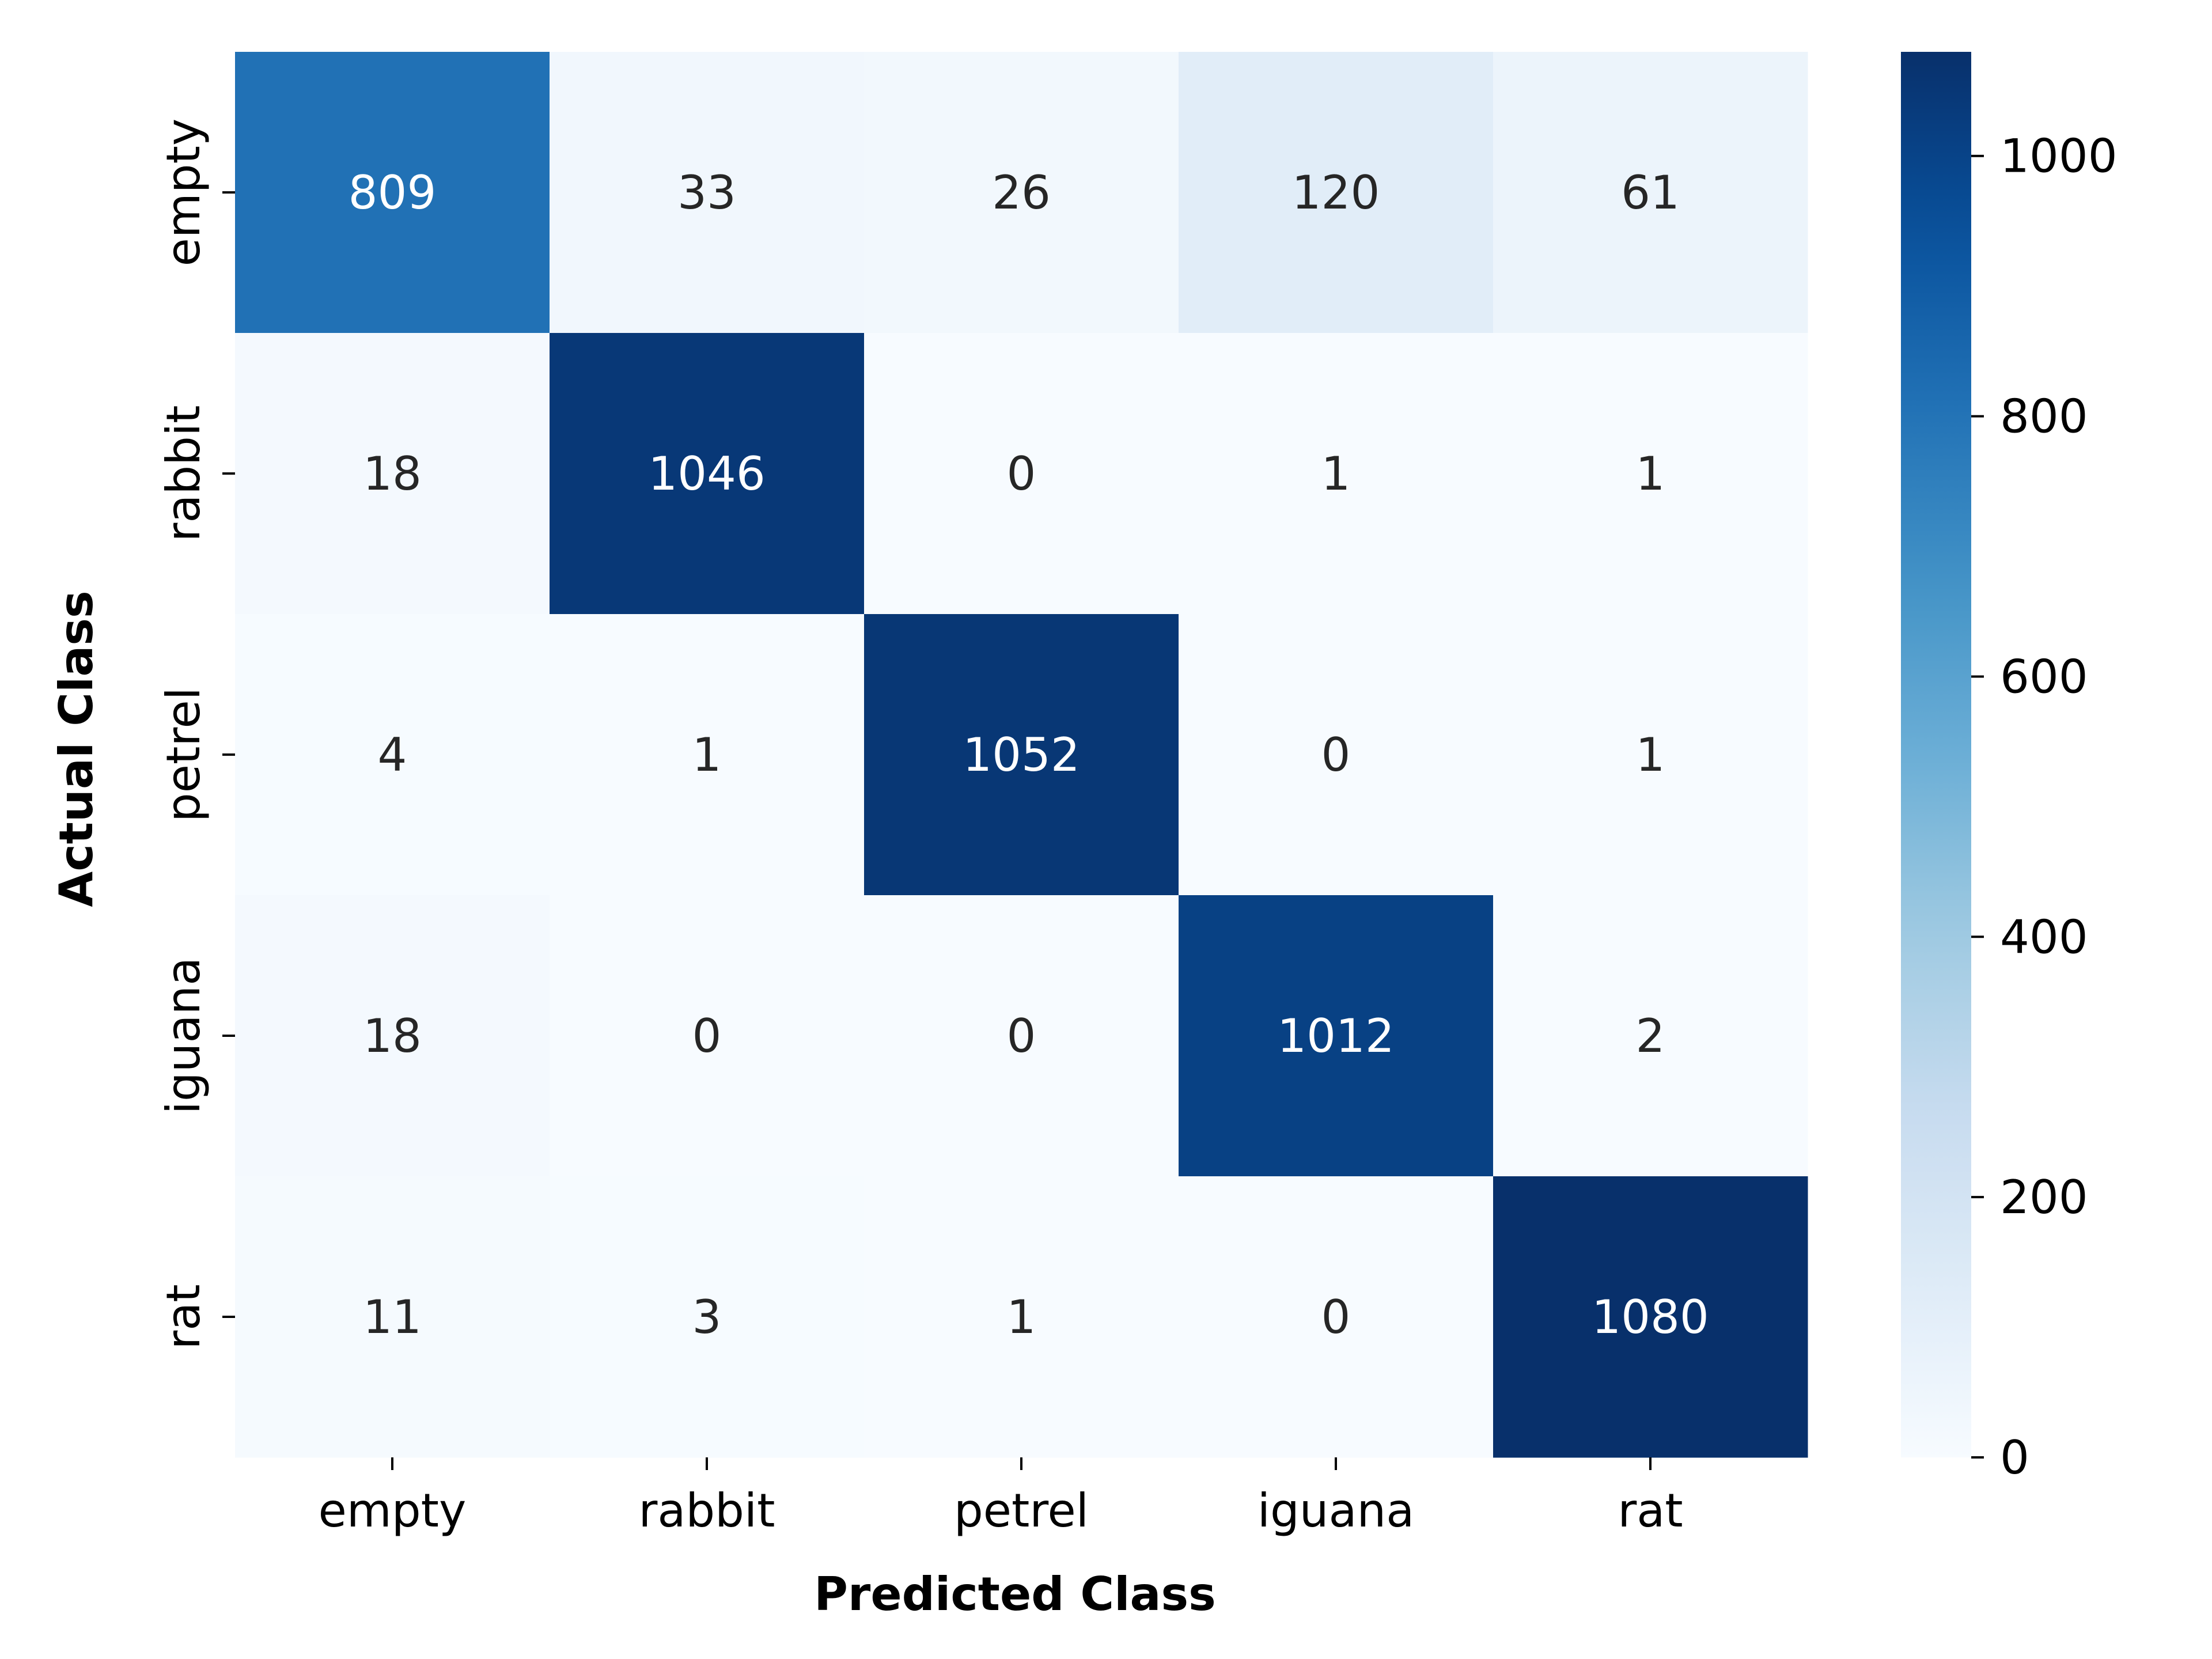 Image resolution: width=2212 pixels, height=1659 pixels. What do you see at coordinates (183, 193) in the screenshot?
I see `y-tick-label: empty` at bounding box center [183, 193].